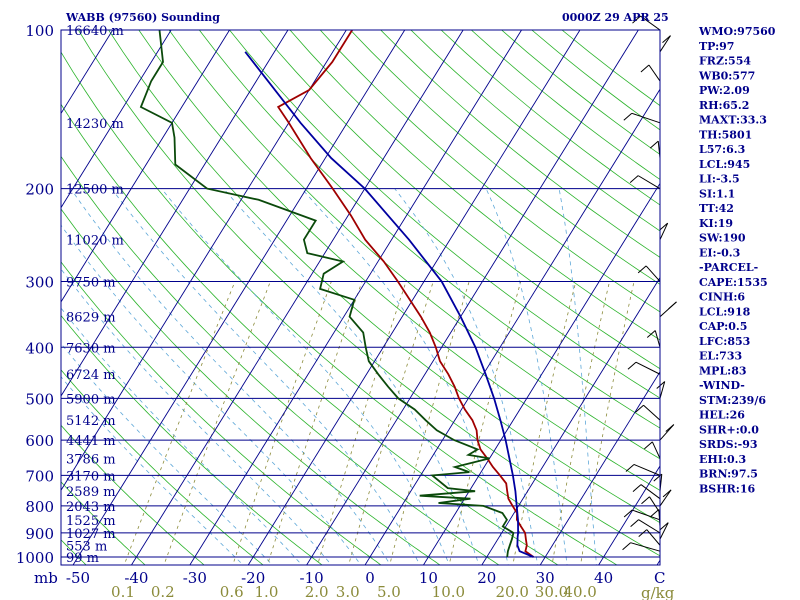 This screenshot has height=600, width=800. I want to click on height-label: 12500 m, so click(95, 190).